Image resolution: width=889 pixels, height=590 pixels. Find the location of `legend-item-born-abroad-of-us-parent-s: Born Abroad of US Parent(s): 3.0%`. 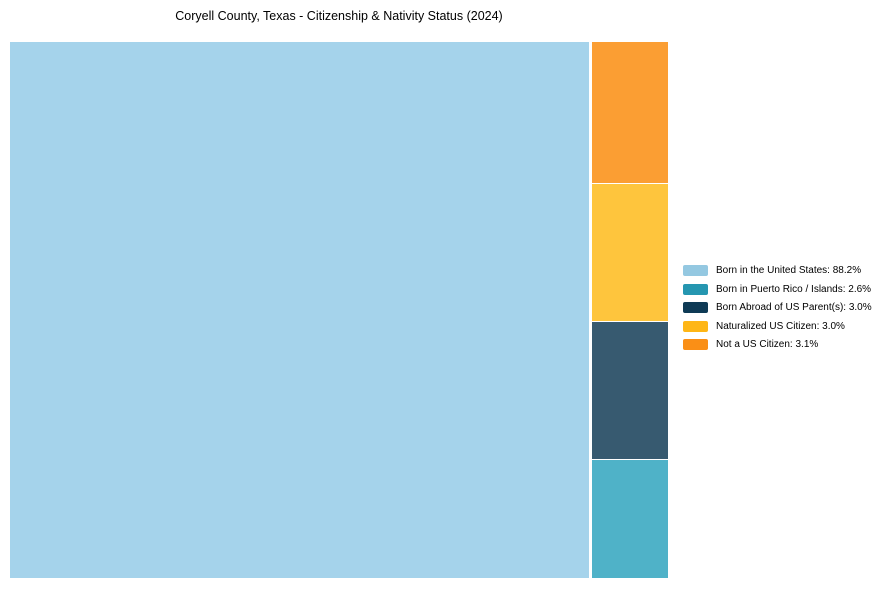

legend-item-born-abroad-of-us-parent-s: Born Abroad of US Parent(s): 3.0% is located at coordinates (777, 308).